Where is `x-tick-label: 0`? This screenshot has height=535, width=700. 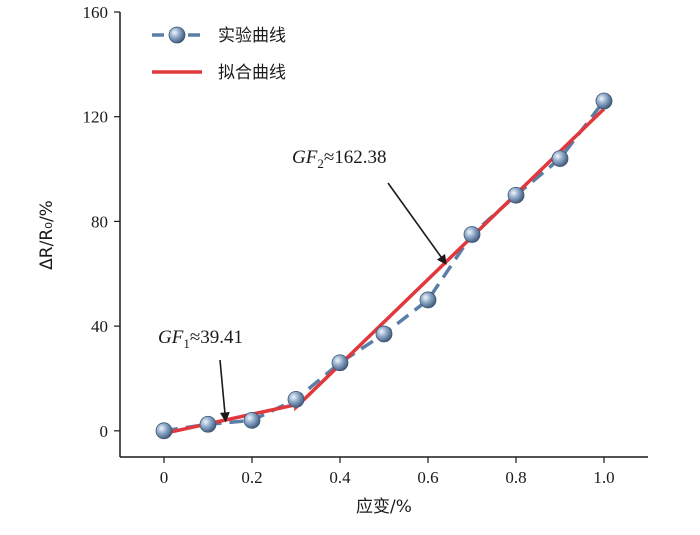
x-tick-label: 0 is located at coordinates (164, 477).